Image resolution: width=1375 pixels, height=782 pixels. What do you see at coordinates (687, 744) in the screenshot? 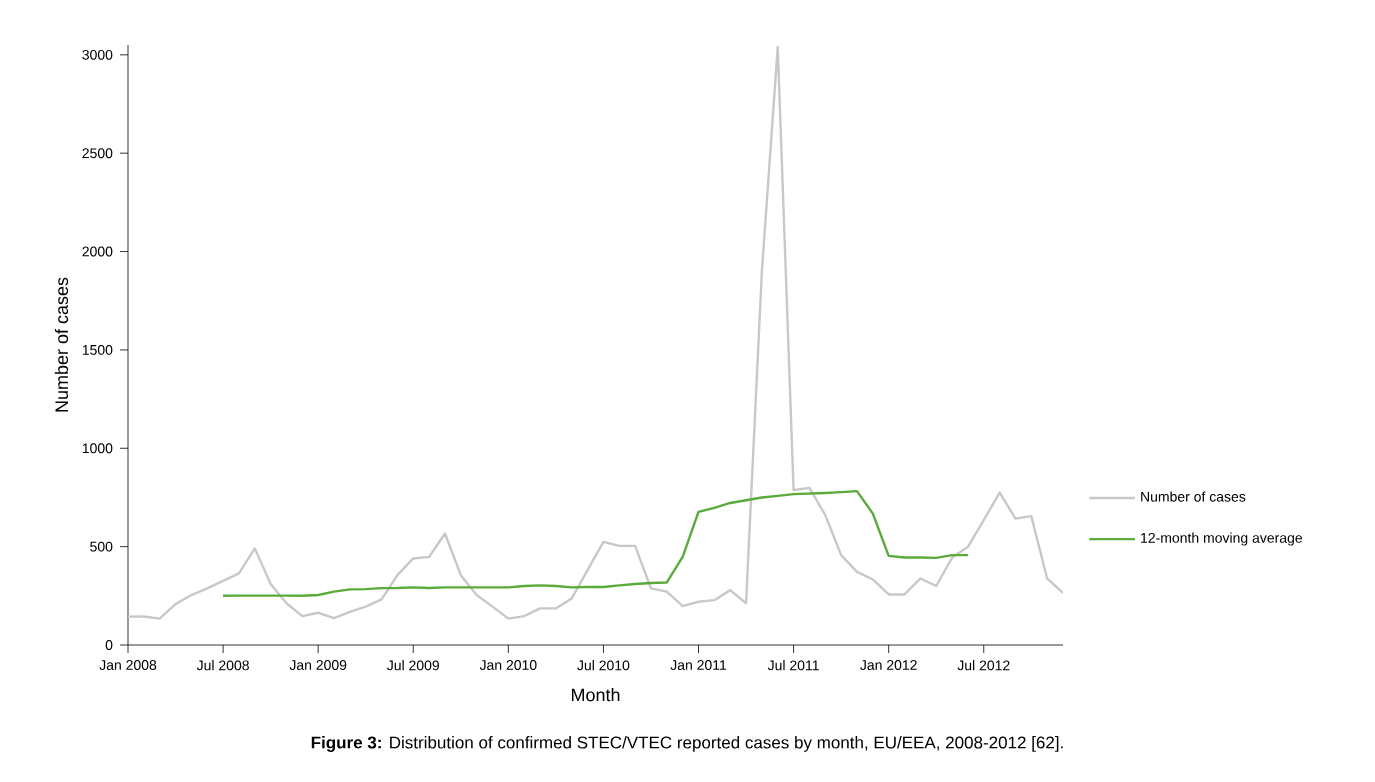
I see `text: Figure 3: Distribution of confirmed STEC/VTEC reported cases by month, EU/EEA, 2008-2012 [62].` at bounding box center [687, 744].